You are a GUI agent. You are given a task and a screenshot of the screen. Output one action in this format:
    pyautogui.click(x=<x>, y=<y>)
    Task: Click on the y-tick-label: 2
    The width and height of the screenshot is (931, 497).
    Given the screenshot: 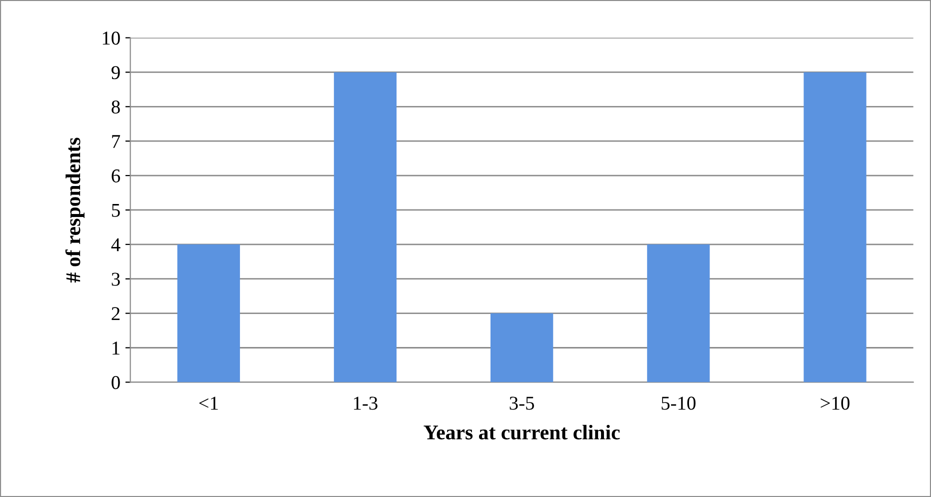 What is the action you would take?
    pyautogui.click(x=116, y=313)
    